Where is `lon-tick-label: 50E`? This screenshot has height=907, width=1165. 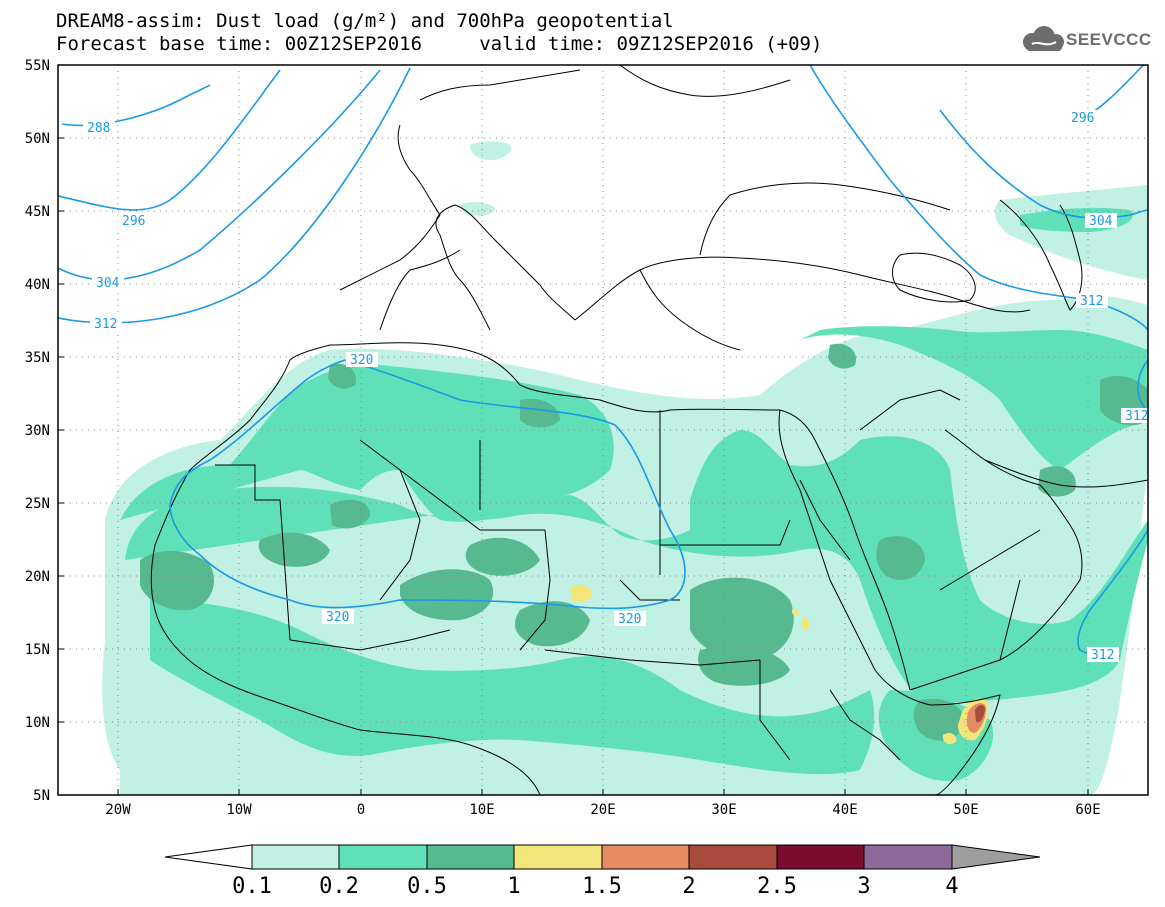
lon-tick-label: 50E is located at coordinates (965, 810).